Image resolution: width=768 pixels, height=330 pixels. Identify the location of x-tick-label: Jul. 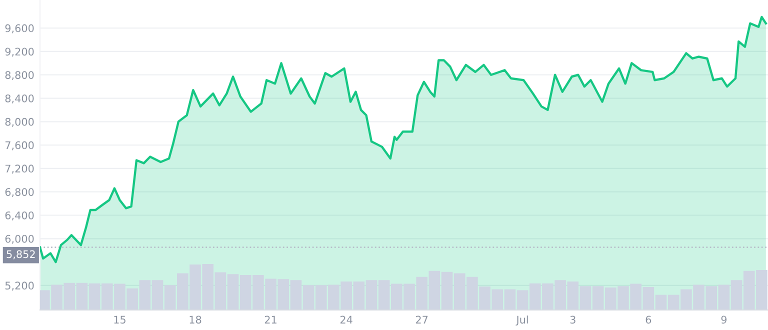
(522, 321).